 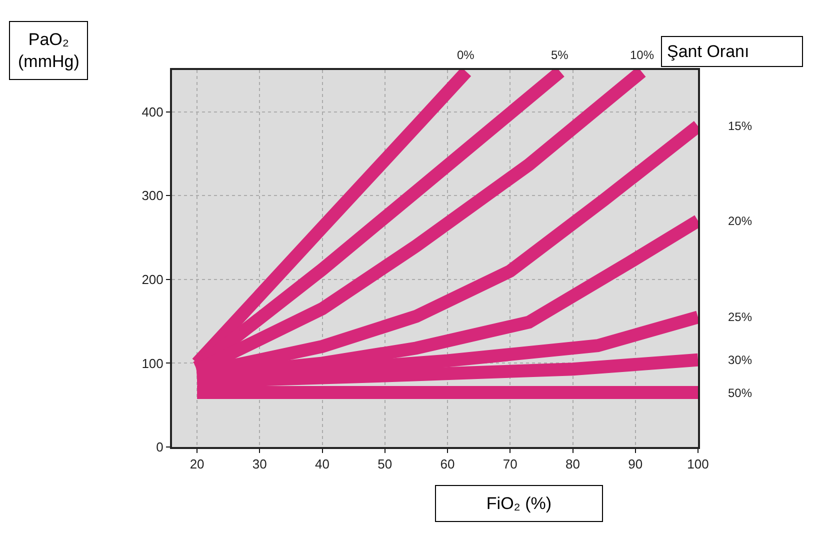 What do you see at coordinates (259, 464) in the screenshot?
I see `x-tick-label: 30` at bounding box center [259, 464].